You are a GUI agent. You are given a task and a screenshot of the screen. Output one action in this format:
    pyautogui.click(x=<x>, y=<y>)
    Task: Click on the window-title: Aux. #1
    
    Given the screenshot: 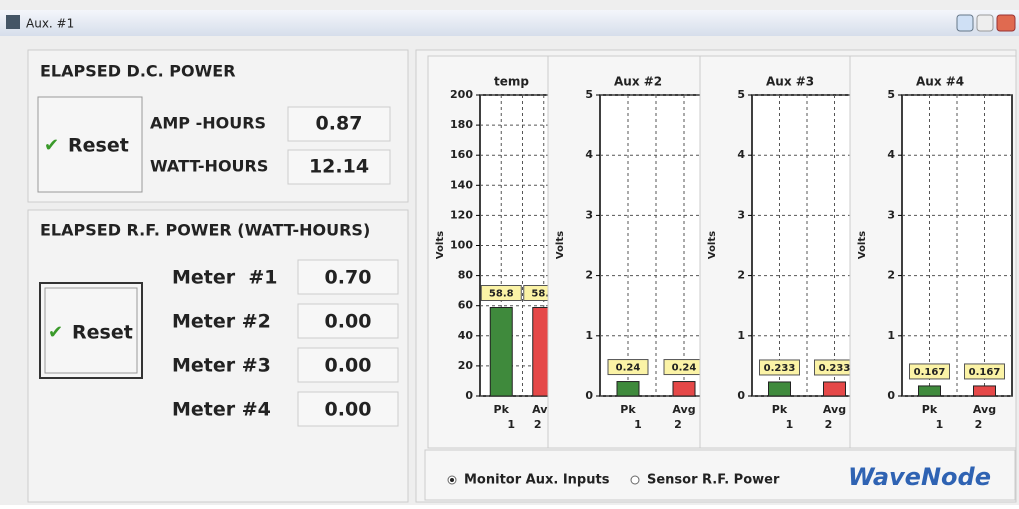 What is the action you would take?
    pyautogui.click(x=50, y=24)
    